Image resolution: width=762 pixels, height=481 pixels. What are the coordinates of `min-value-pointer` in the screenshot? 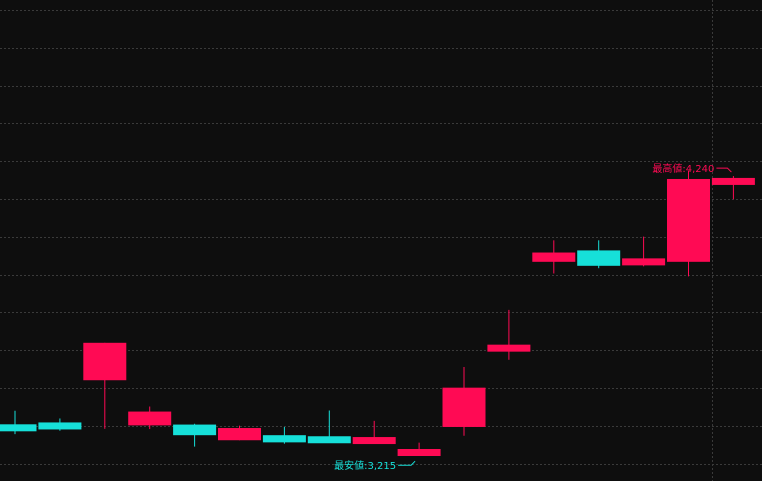 It's located at (407, 463).